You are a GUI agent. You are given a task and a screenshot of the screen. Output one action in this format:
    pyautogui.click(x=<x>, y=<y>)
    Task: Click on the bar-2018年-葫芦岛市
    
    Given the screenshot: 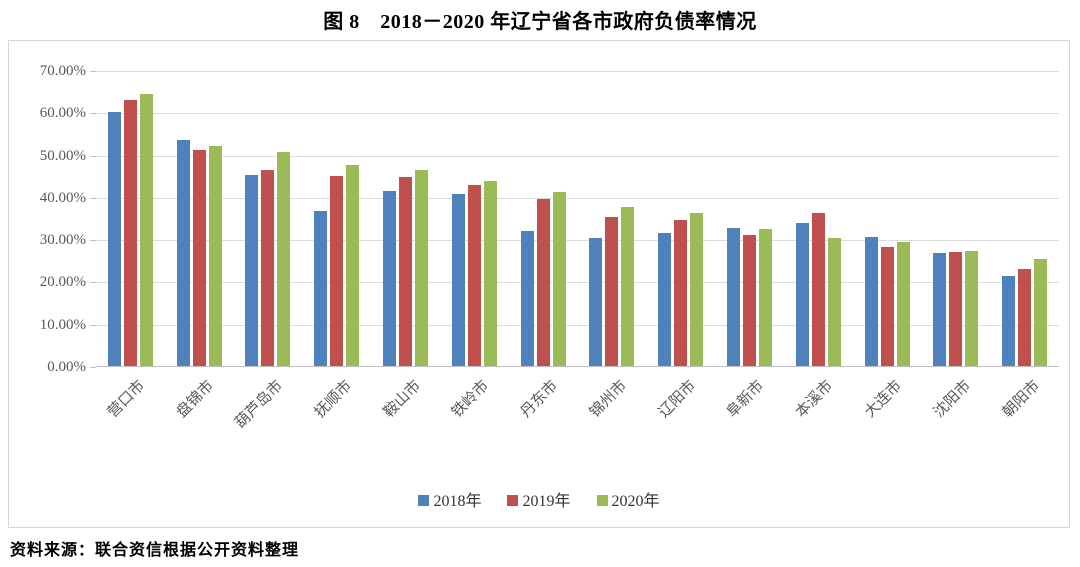 What is the action you would take?
    pyautogui.click(x=252, y=270)
    